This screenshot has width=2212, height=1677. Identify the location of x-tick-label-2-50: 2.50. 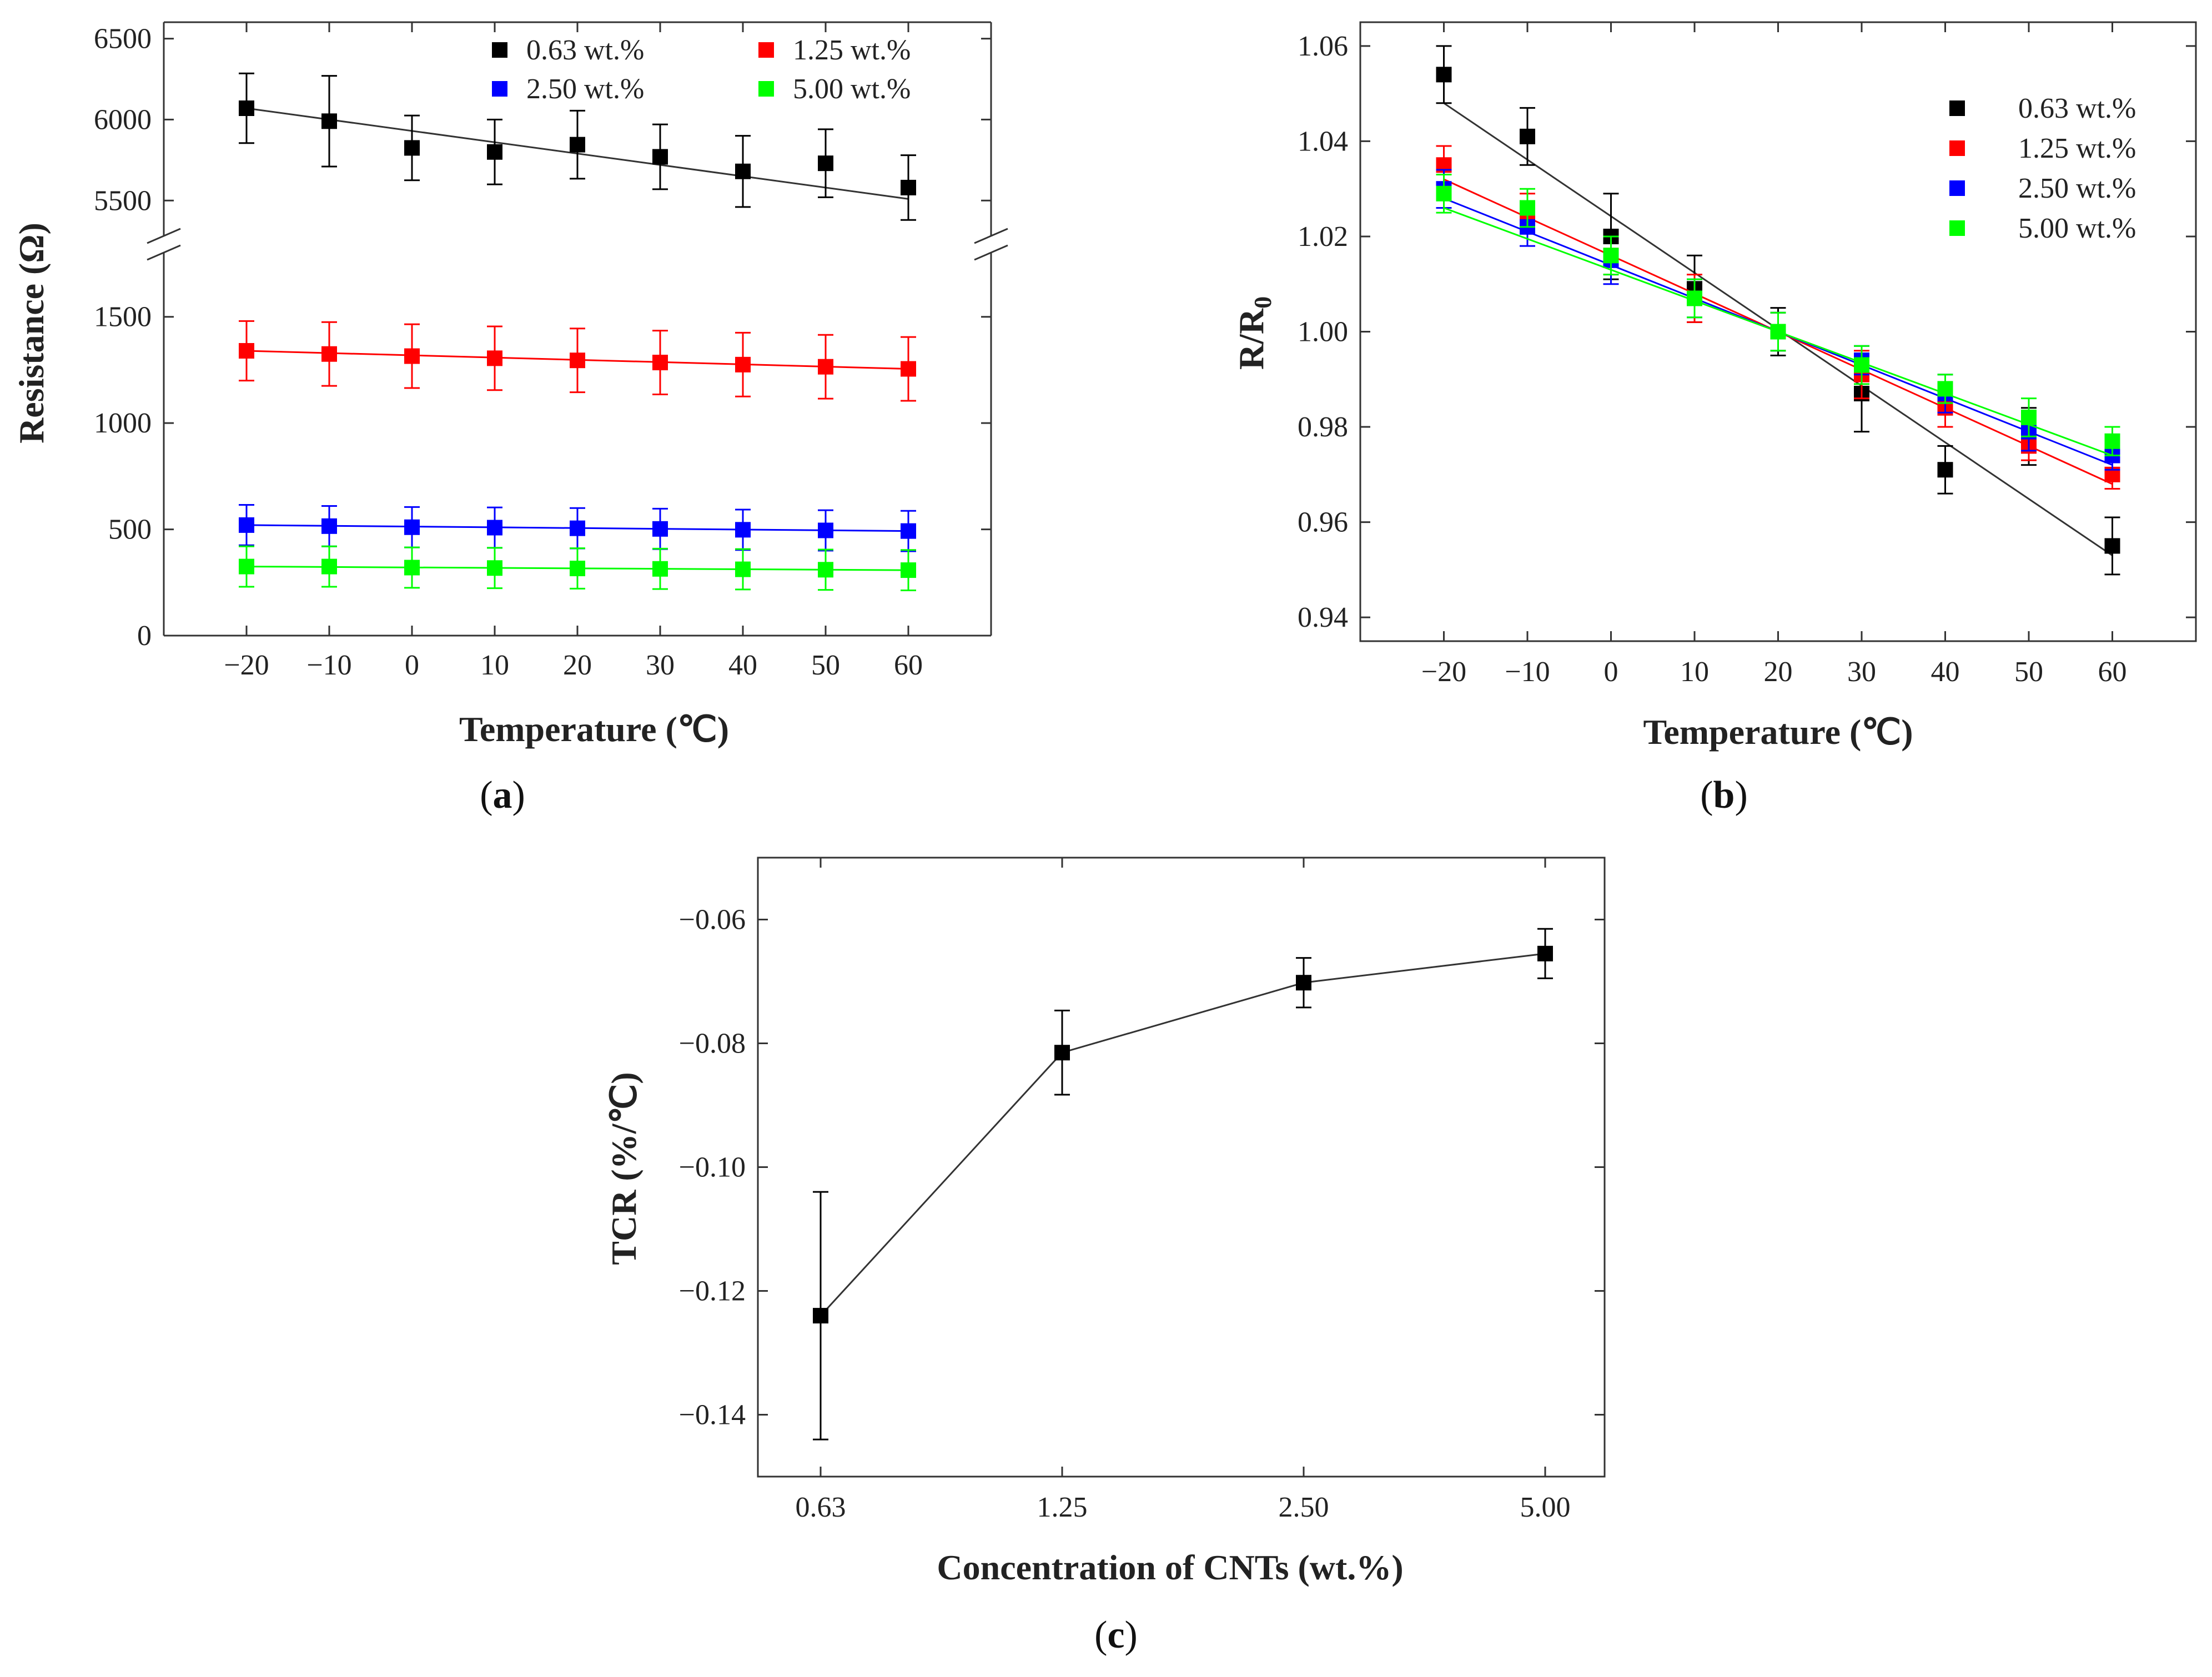
(1304, 1507).